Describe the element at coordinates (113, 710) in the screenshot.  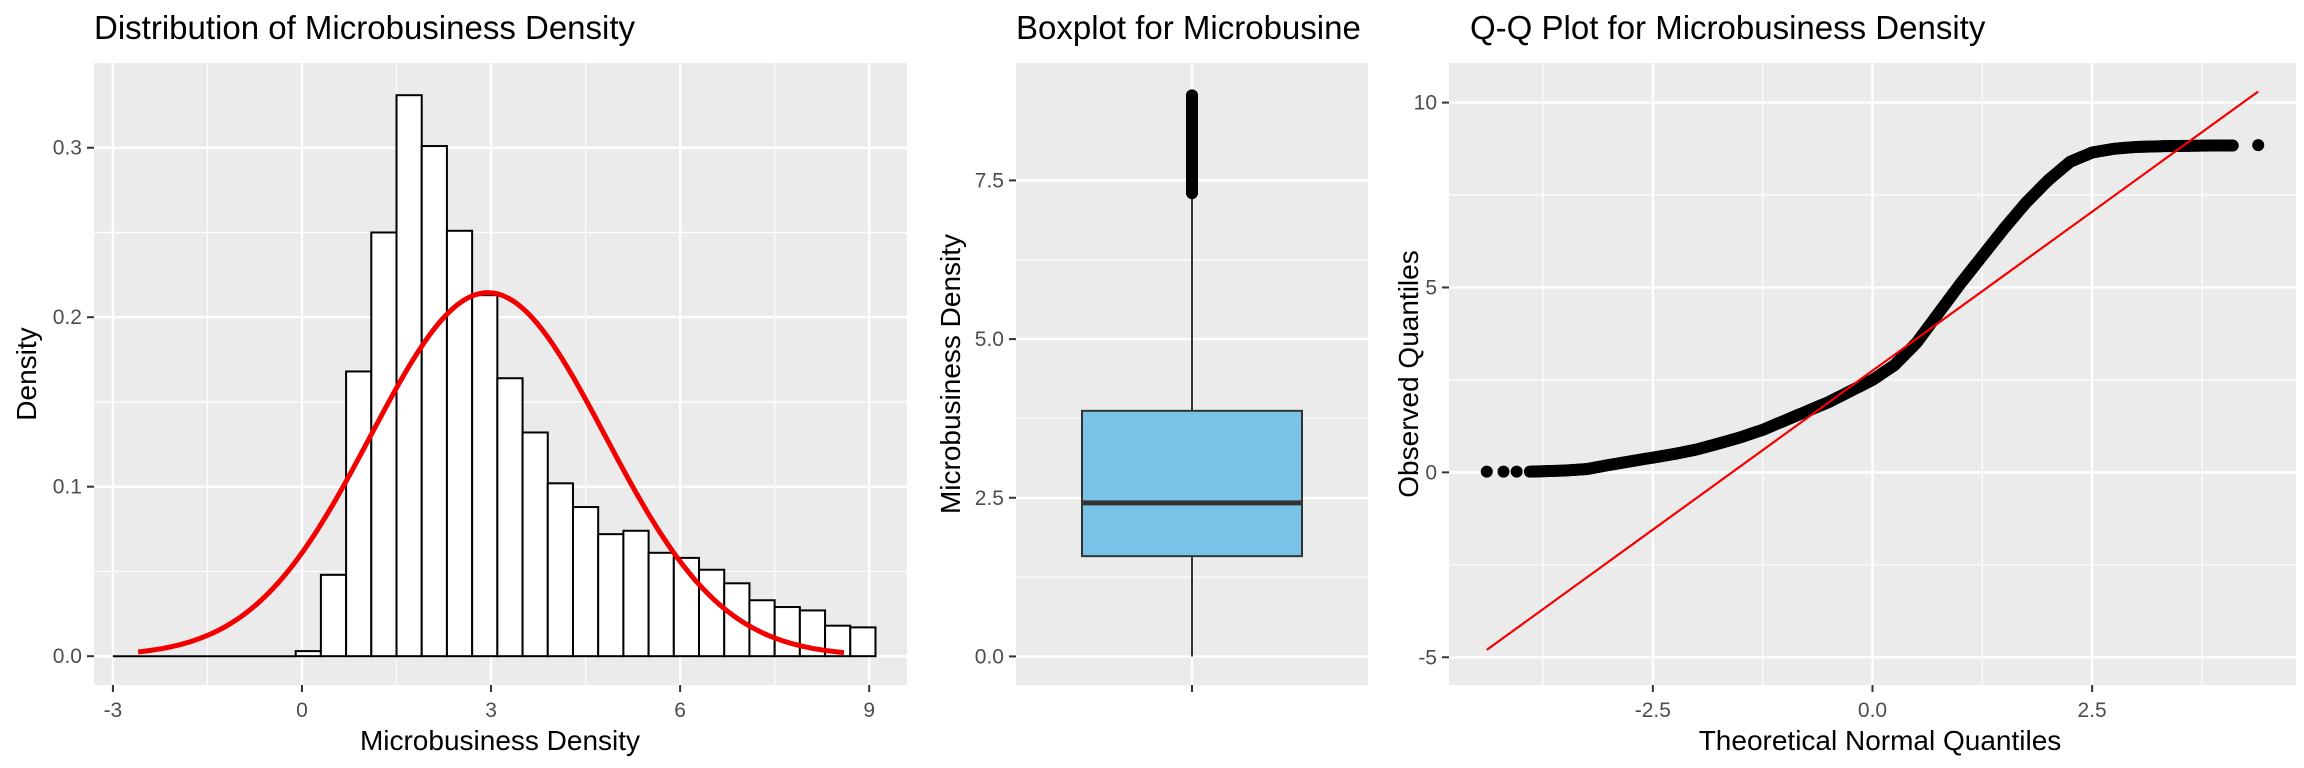
I see `x-tick-label: -3` at that location.